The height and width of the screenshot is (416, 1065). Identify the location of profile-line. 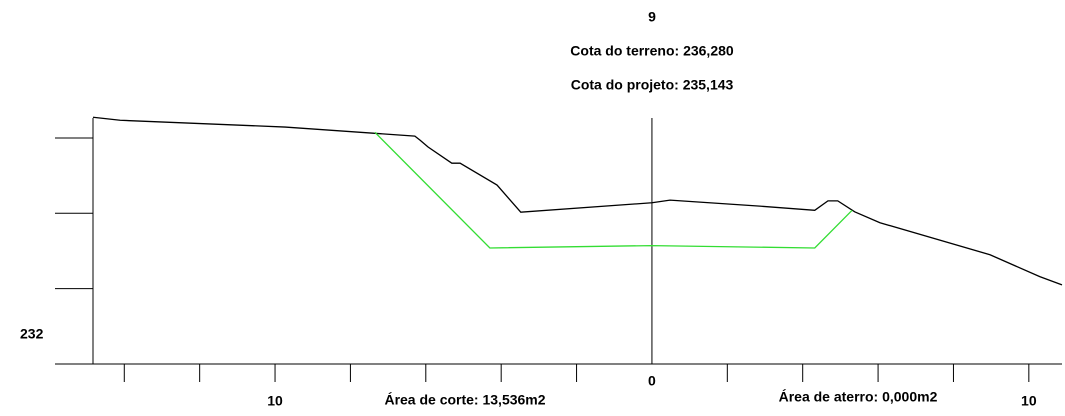
(613, 190).